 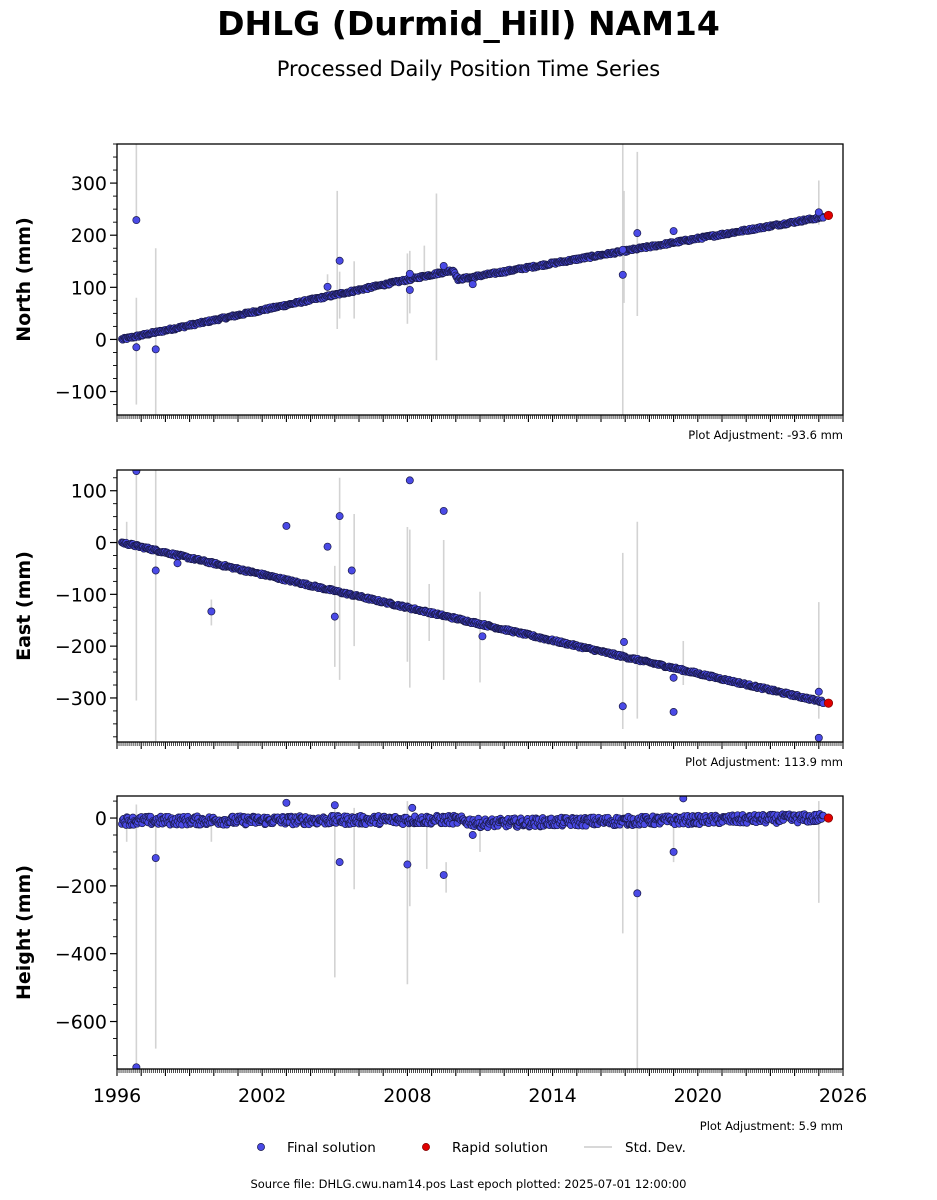 What do you see at coordinates (426, 1147) in the screenshot?
I see `legend-marker-rapid` at bounding box center [426, 1147].